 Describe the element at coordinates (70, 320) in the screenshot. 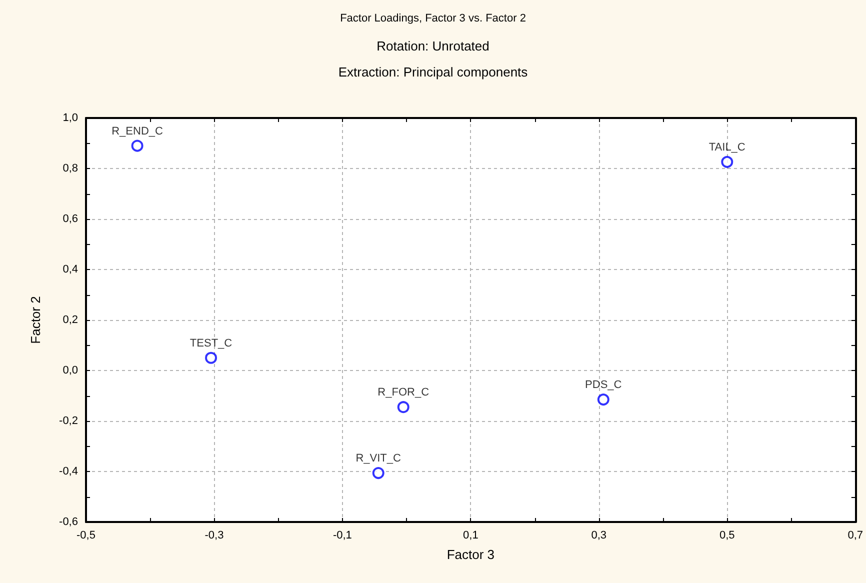

I see `y-tick-label: 0,2` at that location.